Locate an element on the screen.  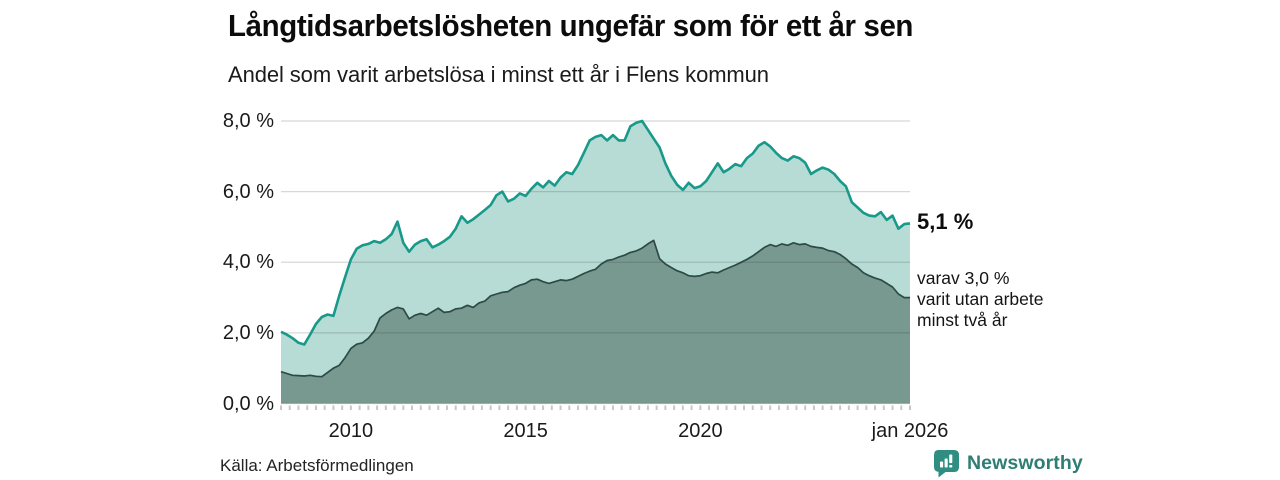
newsworthy-logo: Newsworthy is located at coordinates (1008, 463).